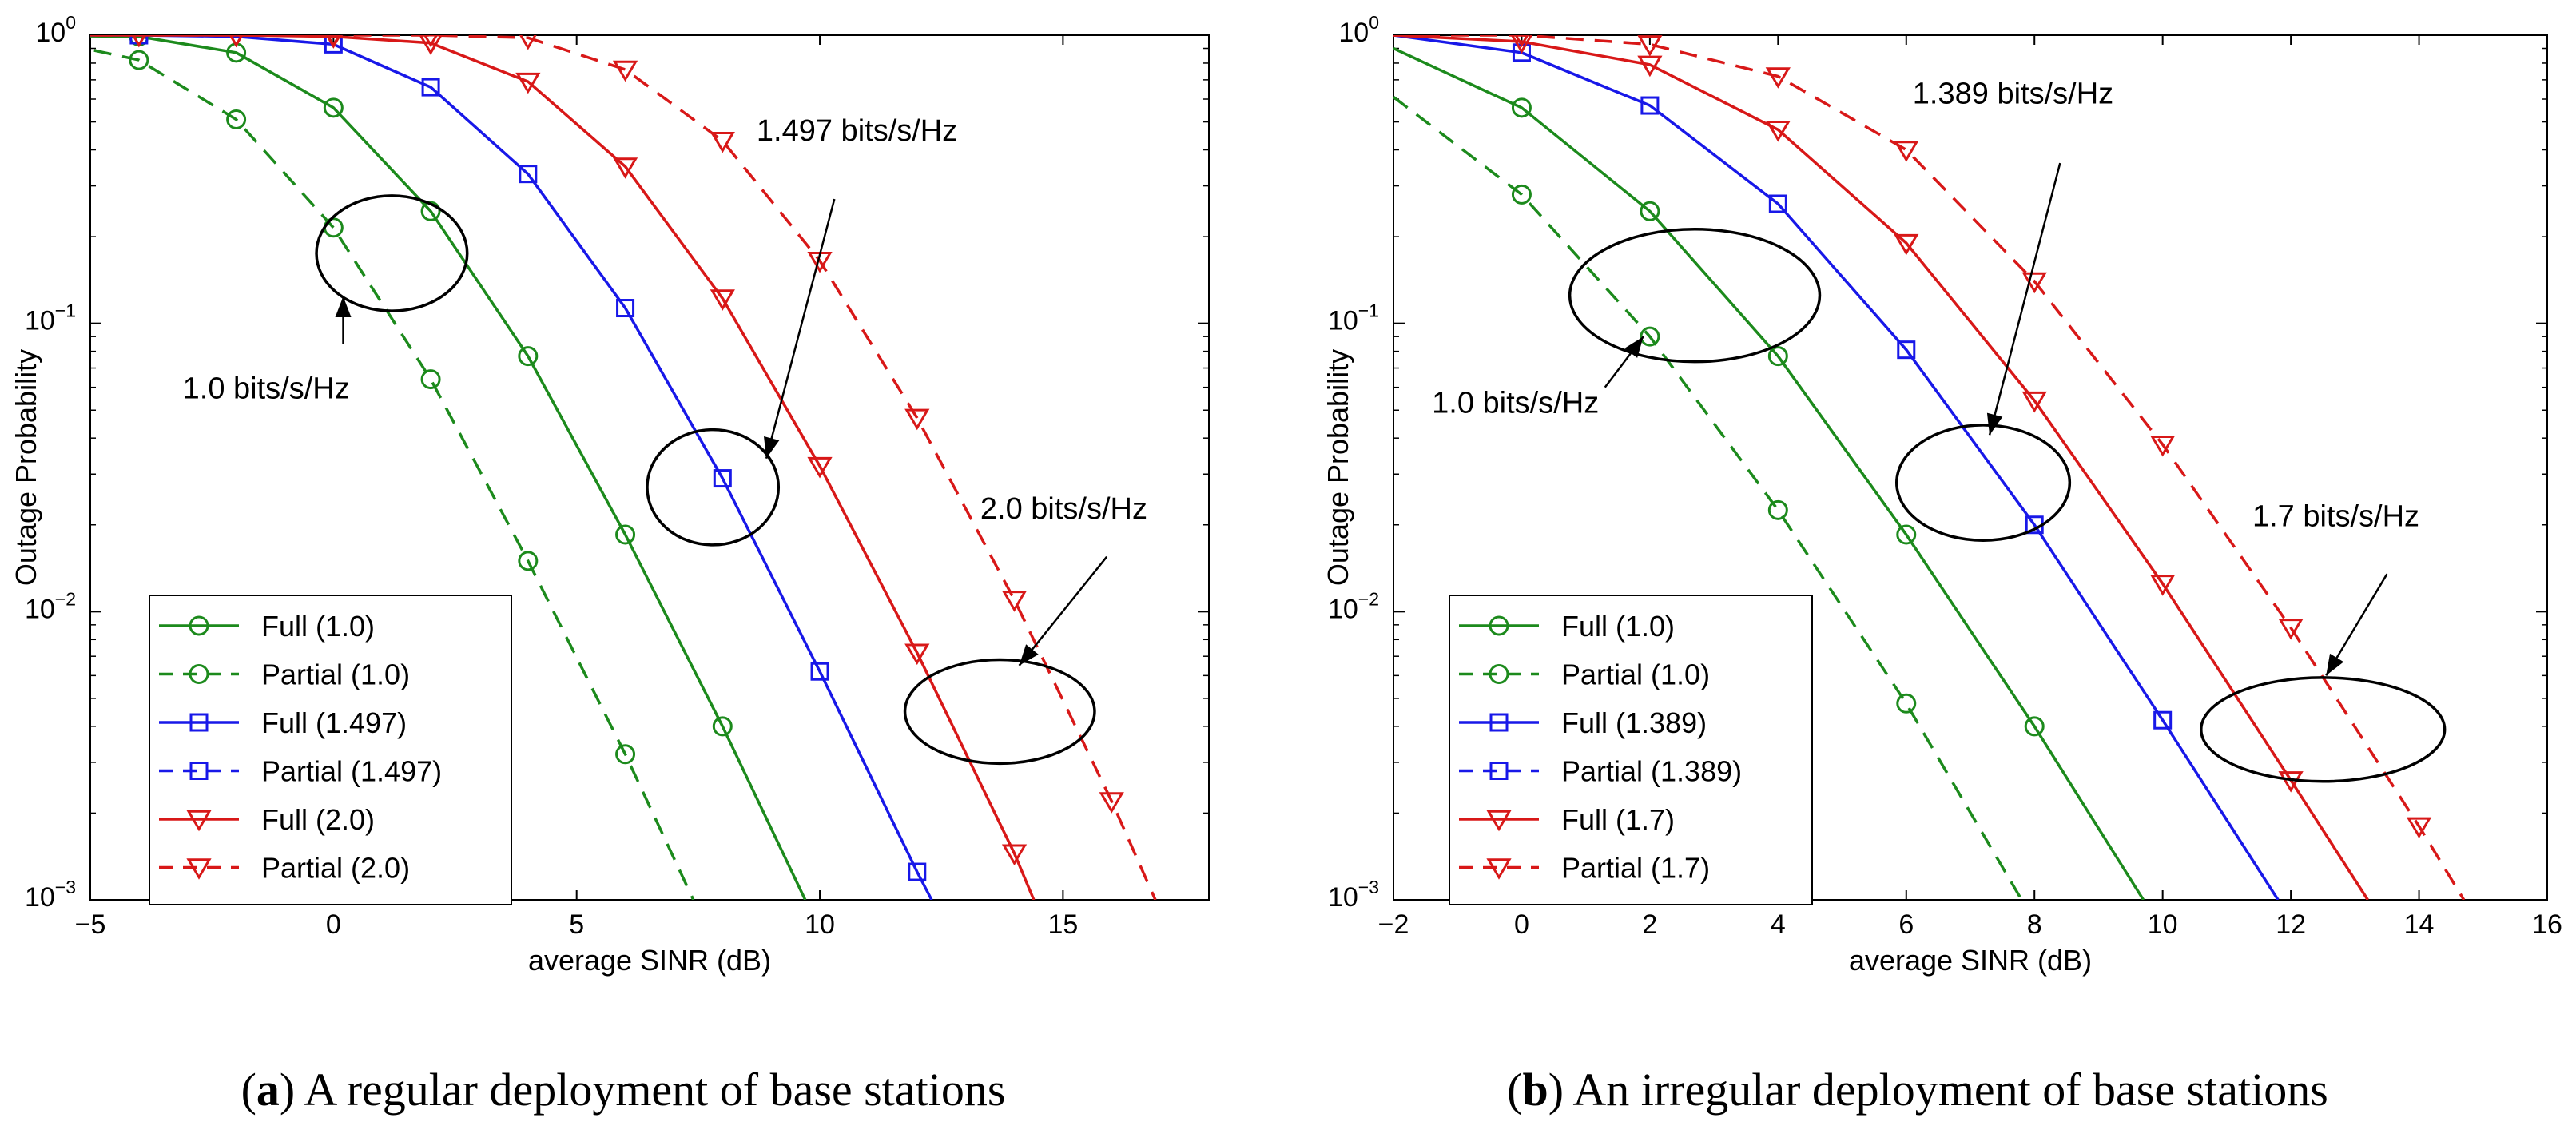  What do you see at coordinates (2291, 925) in the screenshot?
I see `x-tick-label: 12` at bounding box center [2291, 925].